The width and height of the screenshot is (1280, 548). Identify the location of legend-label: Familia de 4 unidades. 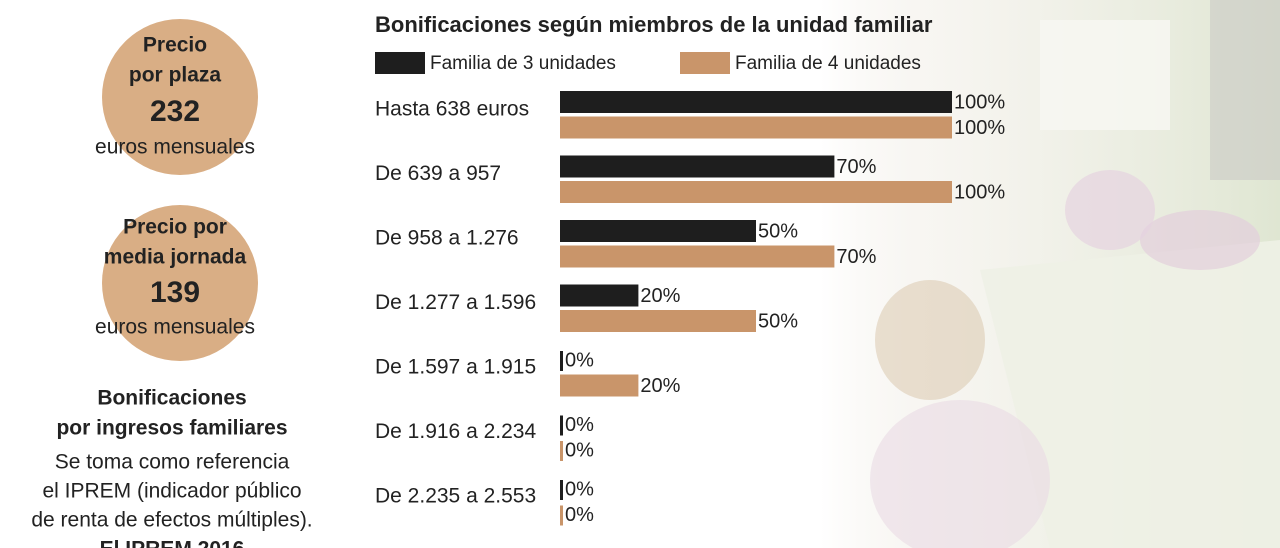
(828, 63).